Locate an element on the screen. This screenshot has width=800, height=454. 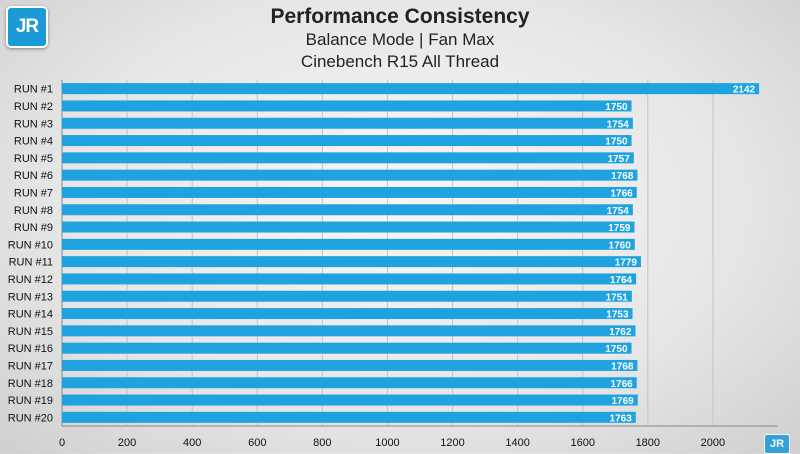
data-label-run-3: 1754 is located at coordinates (618, 124).